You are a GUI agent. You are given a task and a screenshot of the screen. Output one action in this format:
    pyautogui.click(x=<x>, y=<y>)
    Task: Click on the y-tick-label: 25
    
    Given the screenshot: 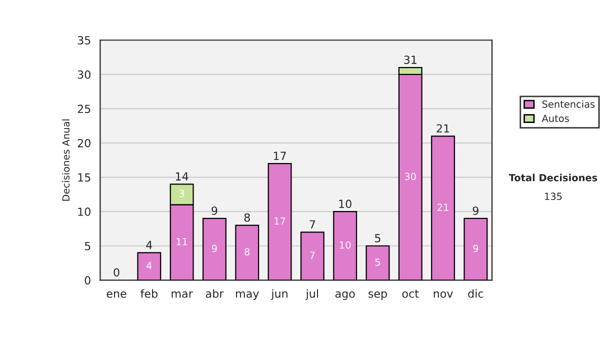 What is the action you would take?
    pyautogui.click(x=84, y=109)
    